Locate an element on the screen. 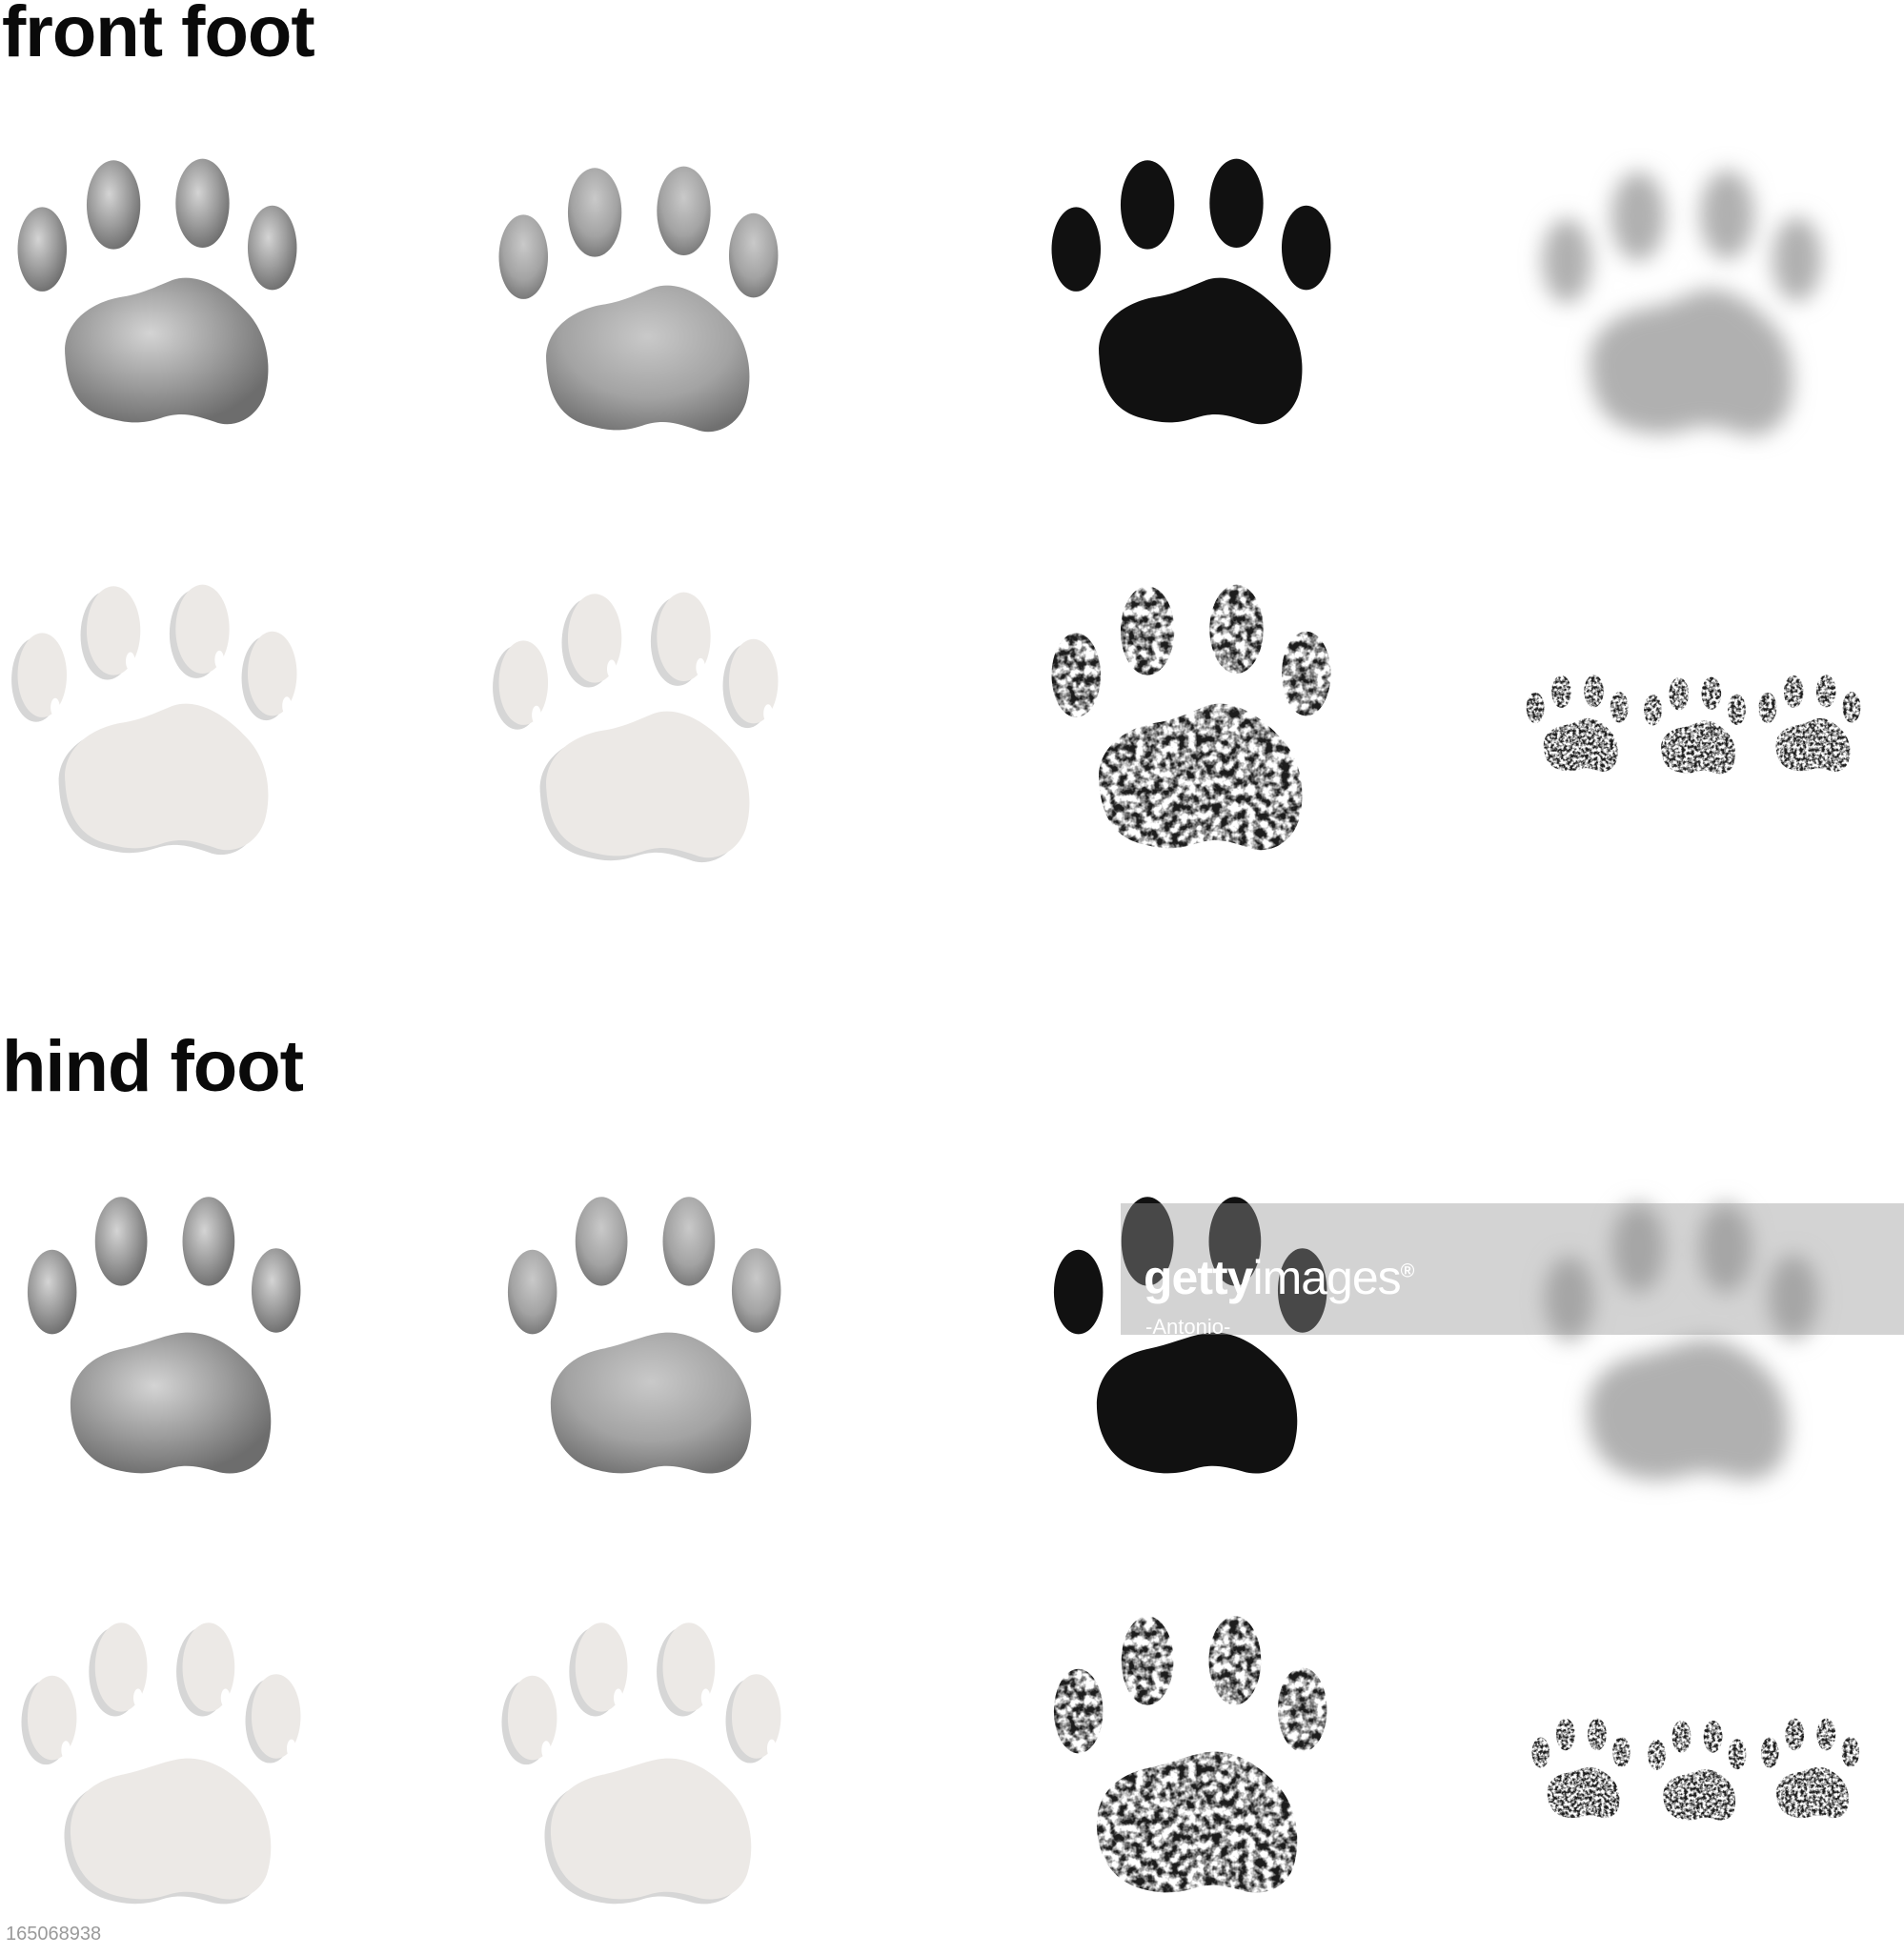  hind-paw-shaded-icon is located at coordinates (164, 1335).